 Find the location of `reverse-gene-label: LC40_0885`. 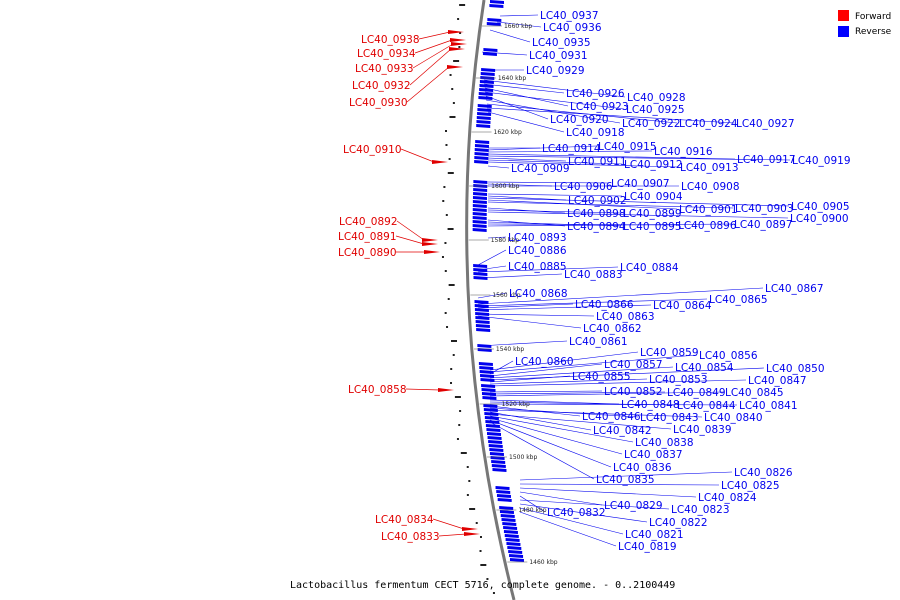

reverse-gene-label: LC40_0885 is located at coordinates (537, 267).